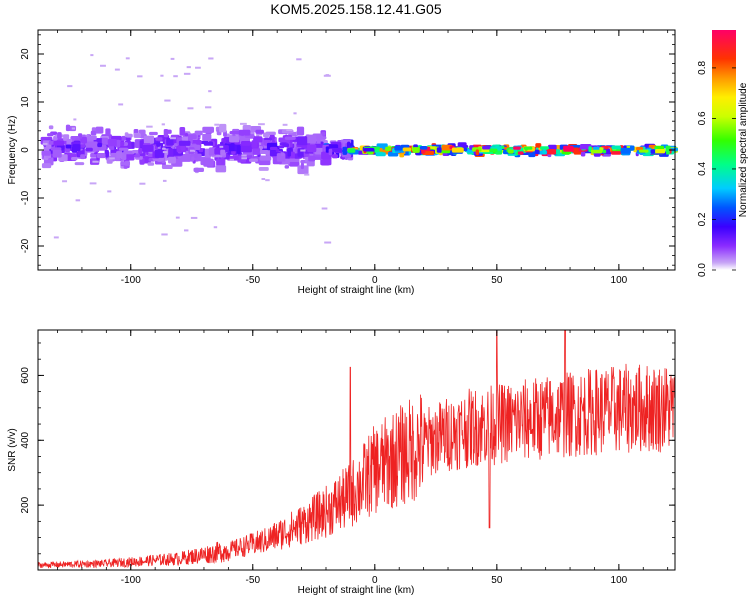  I want to click on snr-ylabel: SNR (v/v), so click(12, 449).